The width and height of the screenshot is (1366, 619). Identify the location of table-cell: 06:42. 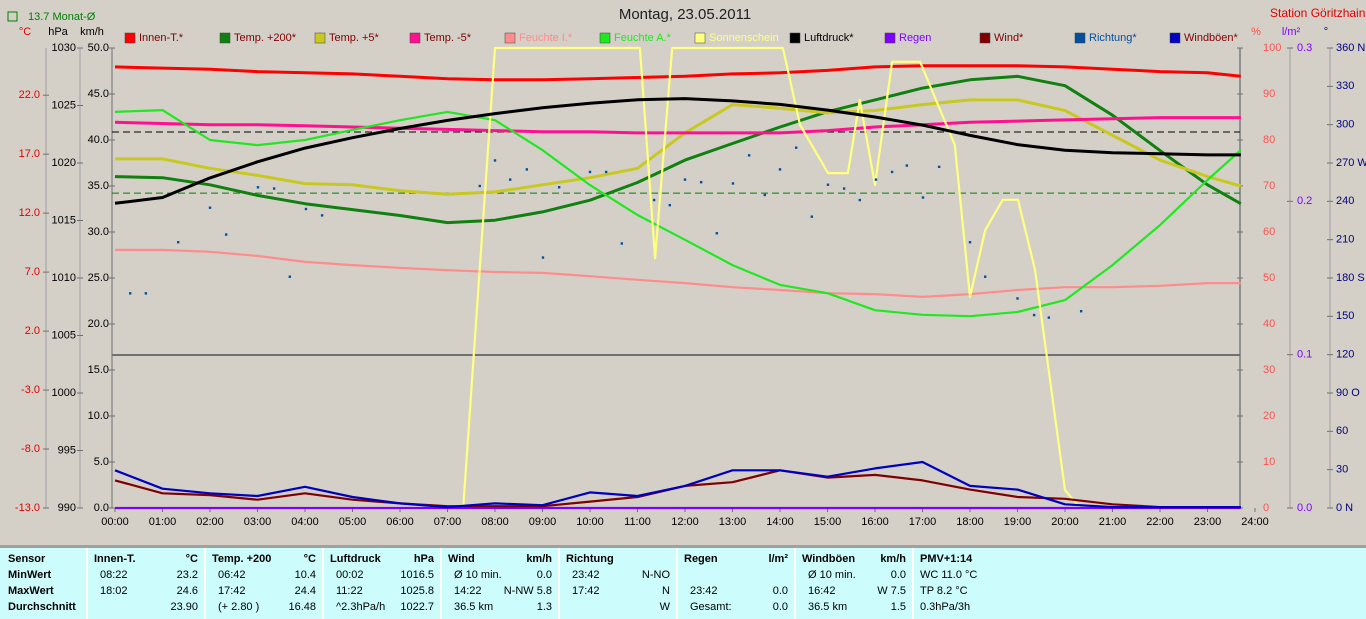
(232, 575).